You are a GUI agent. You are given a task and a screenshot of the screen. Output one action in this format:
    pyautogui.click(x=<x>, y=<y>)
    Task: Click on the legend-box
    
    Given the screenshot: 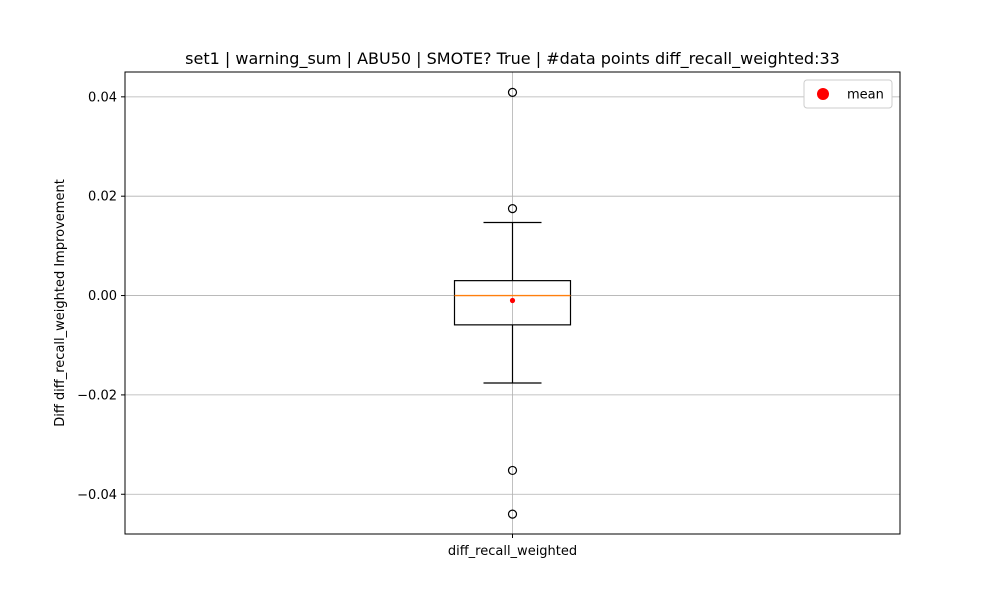 What is the action you would take?
    pyautogui.click(x=848, y=94)
    